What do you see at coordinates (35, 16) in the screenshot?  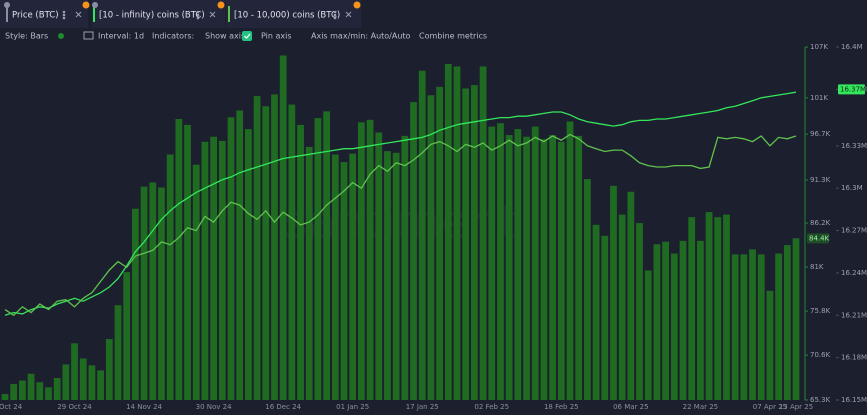 I see `tab-label: Price (BTC)` at bounding box center [35, 16].